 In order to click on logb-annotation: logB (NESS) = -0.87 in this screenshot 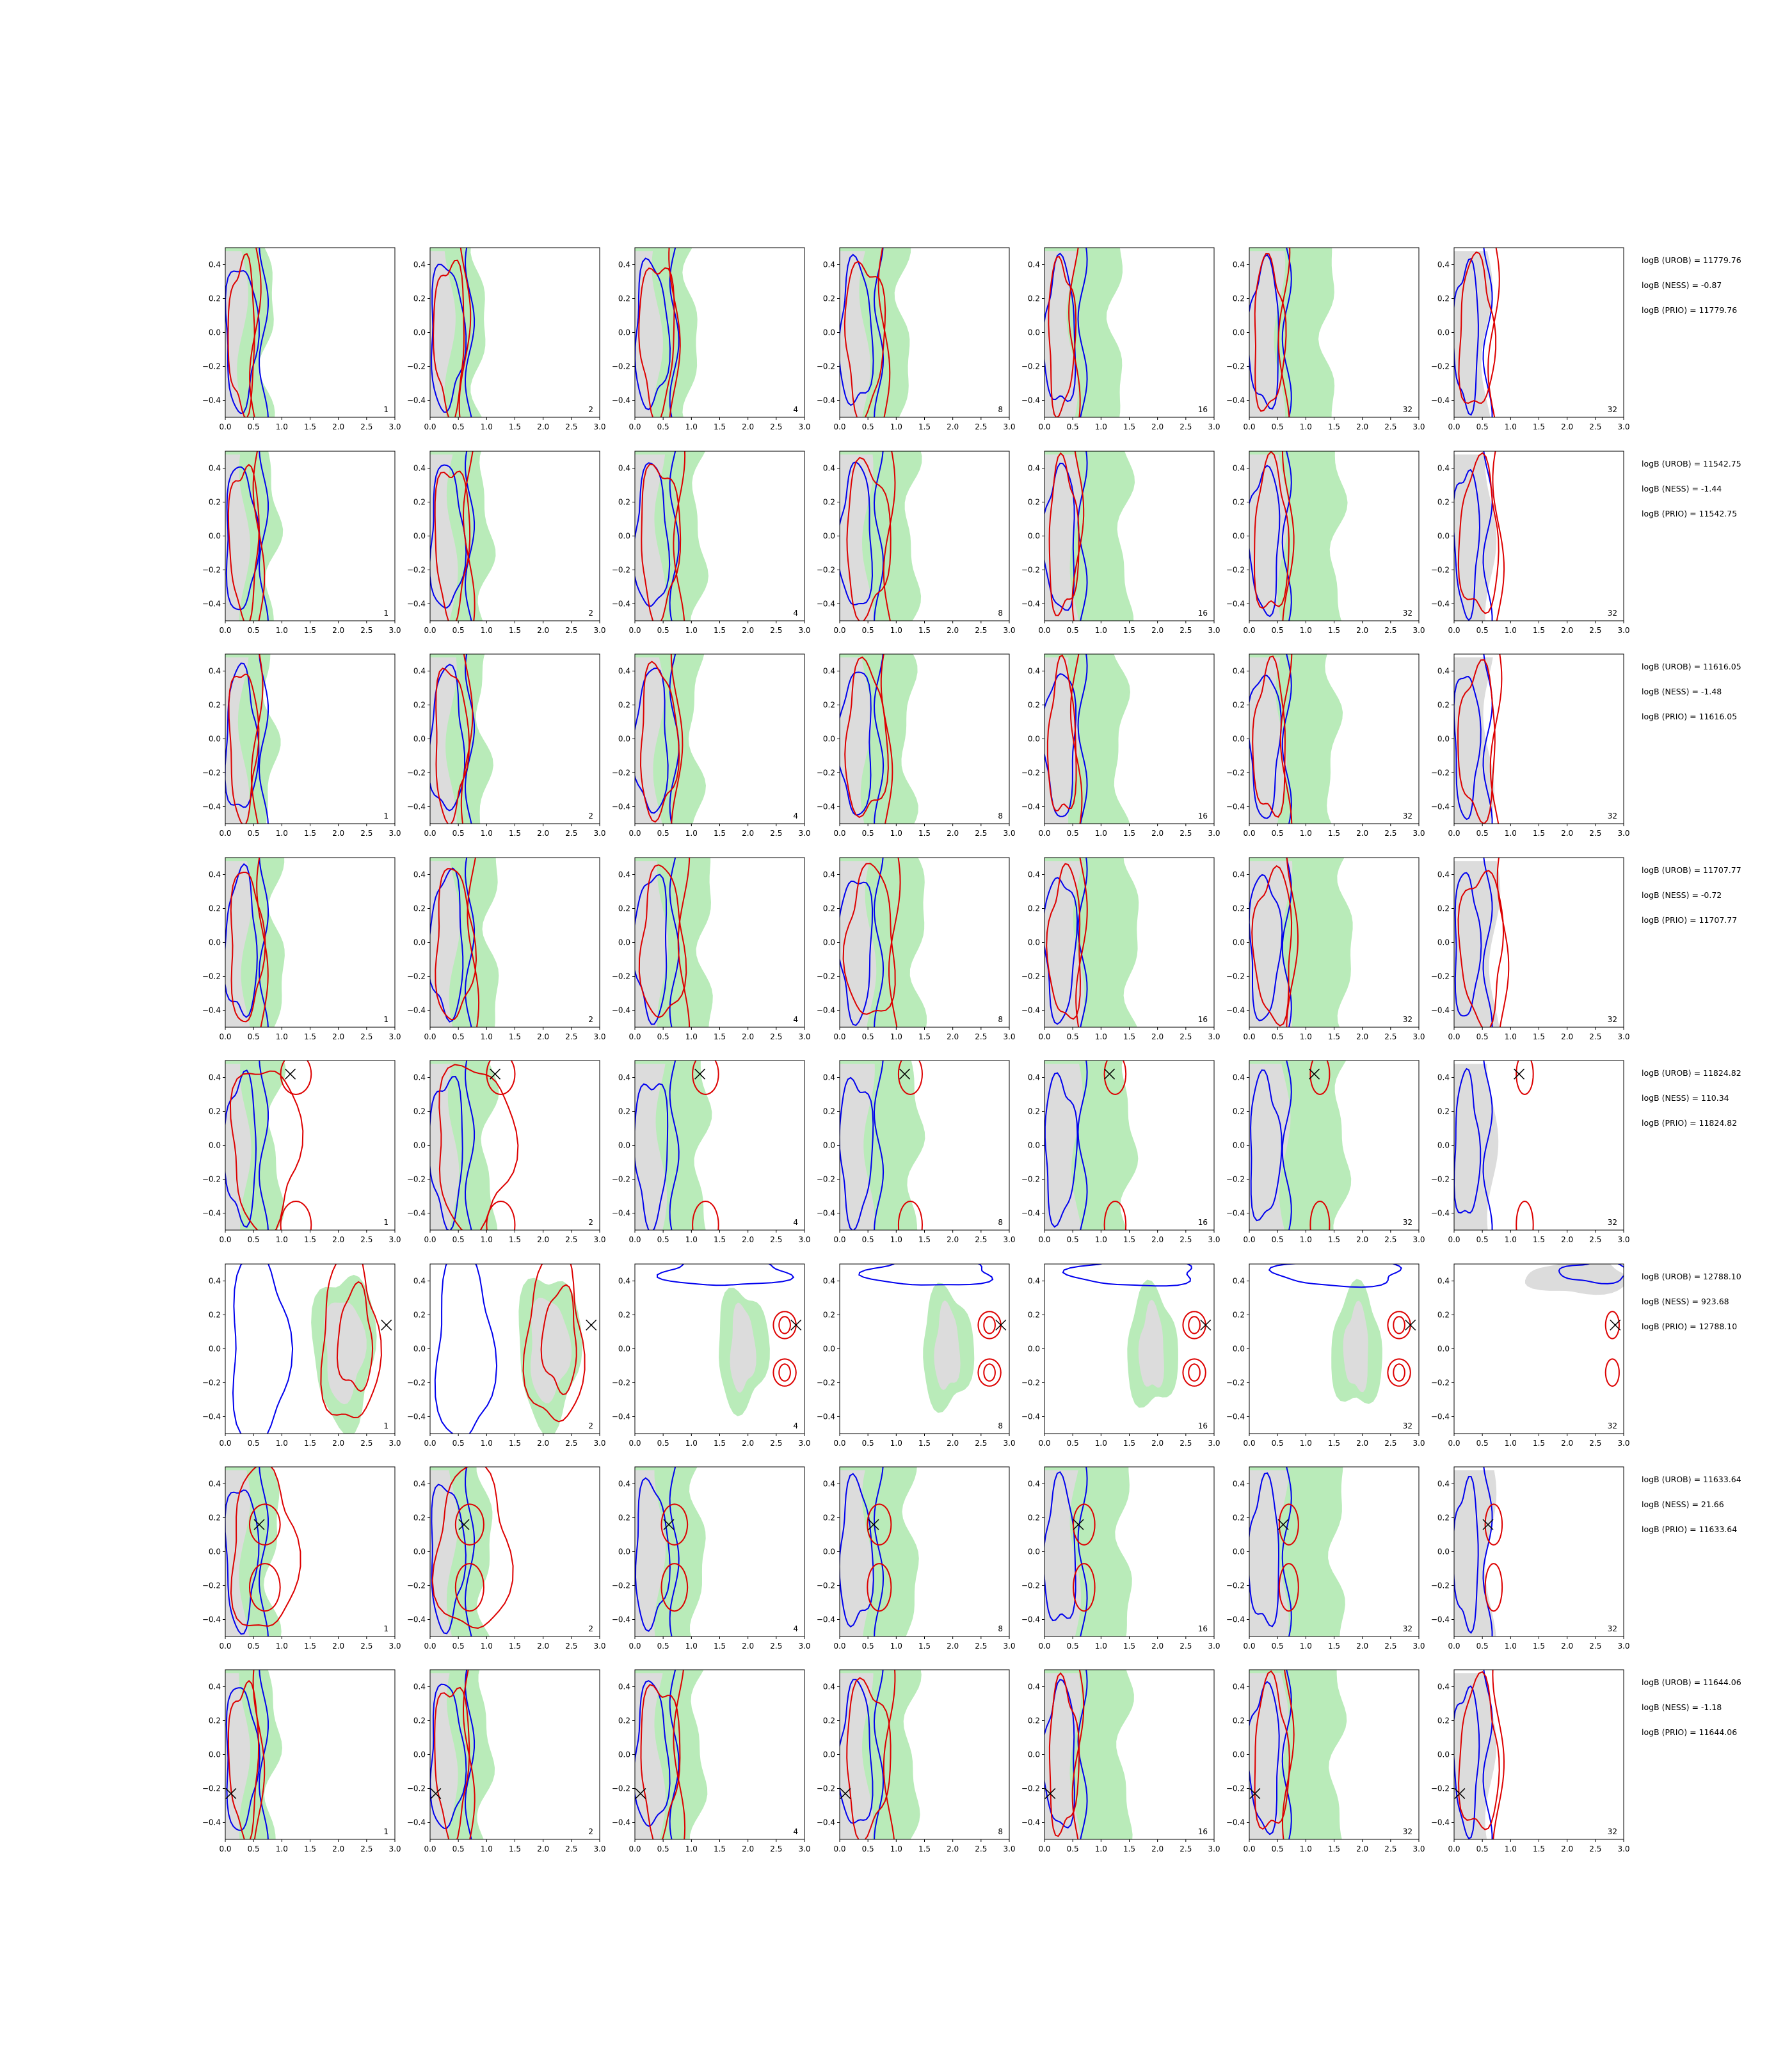, I will do `click(1682, 285)`.